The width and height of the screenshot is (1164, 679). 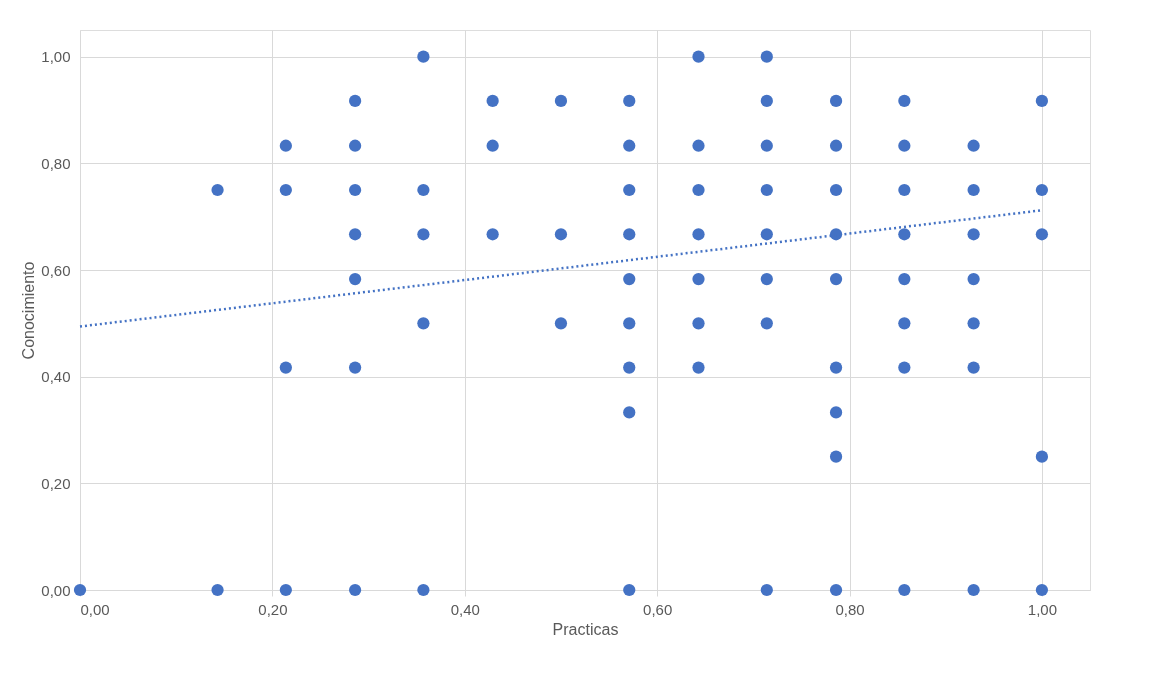 What do you see at coordinates (850, 609) in the screenshot?
I see `x-tick-label: 0,80` at bounding box center [850, 609].